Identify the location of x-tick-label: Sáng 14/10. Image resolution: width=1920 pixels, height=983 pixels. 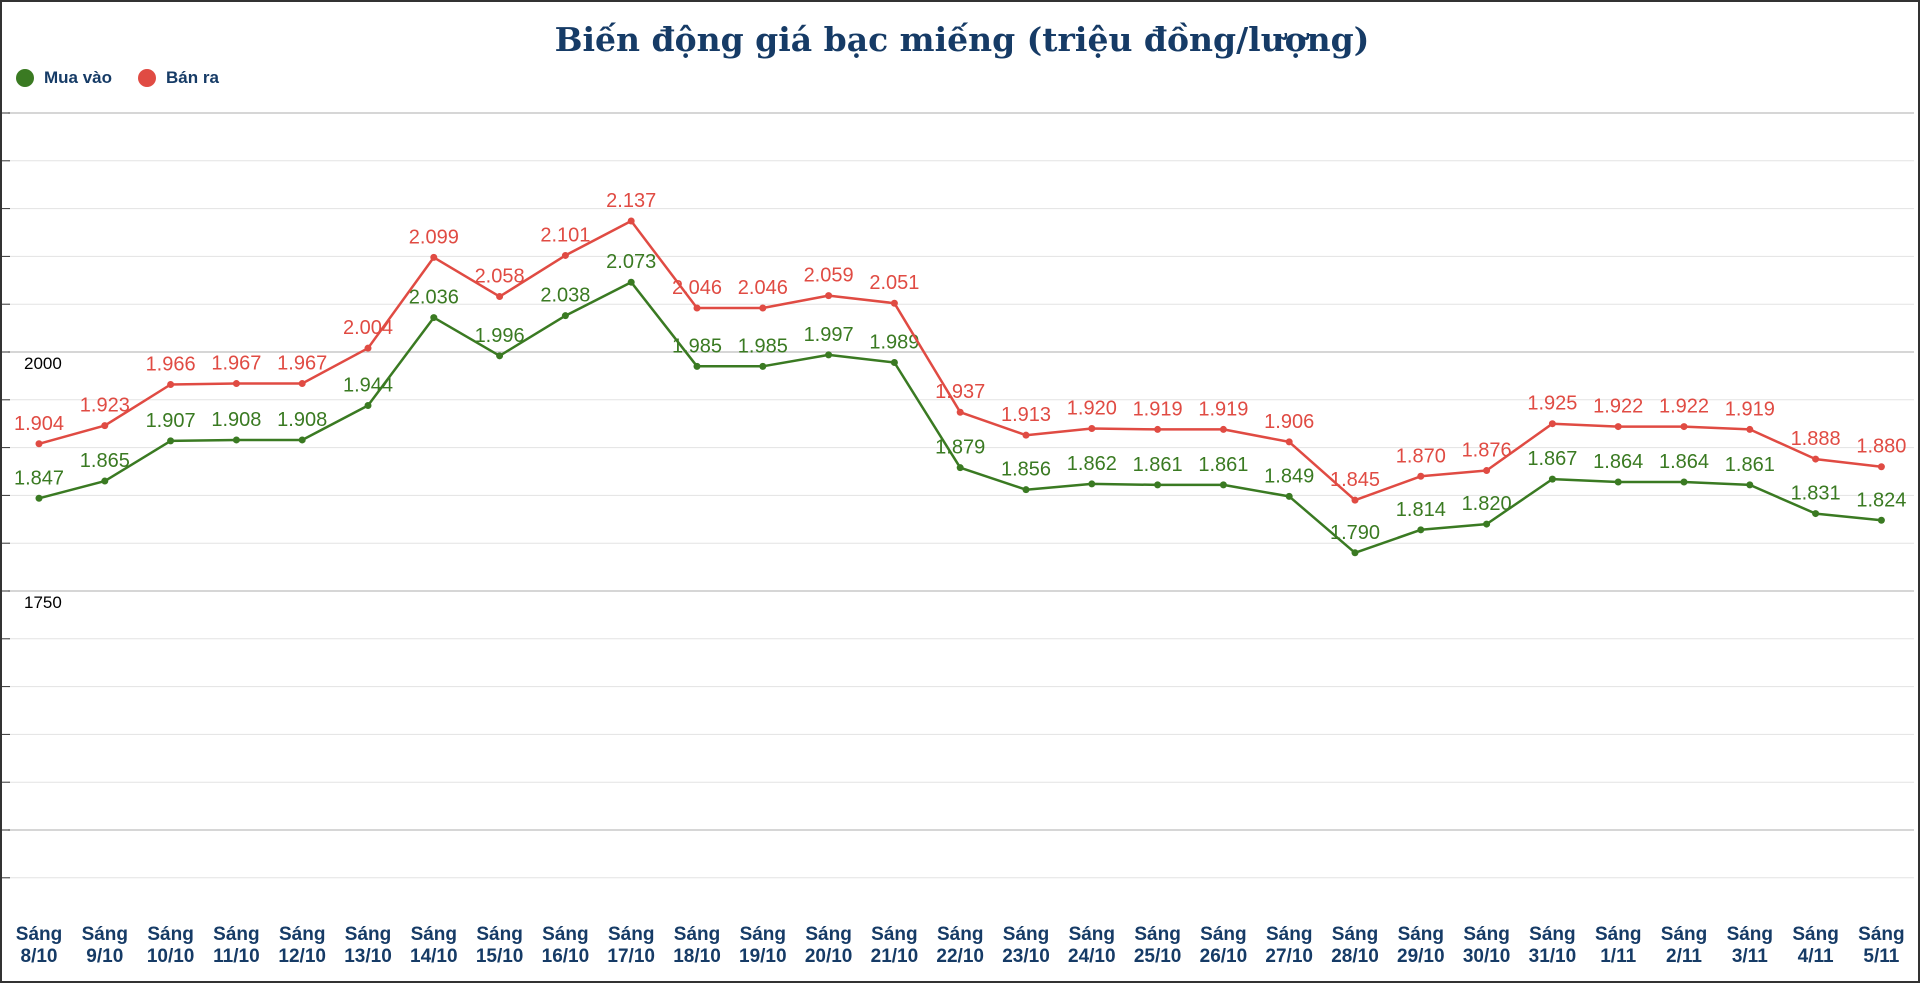
(434, 945).